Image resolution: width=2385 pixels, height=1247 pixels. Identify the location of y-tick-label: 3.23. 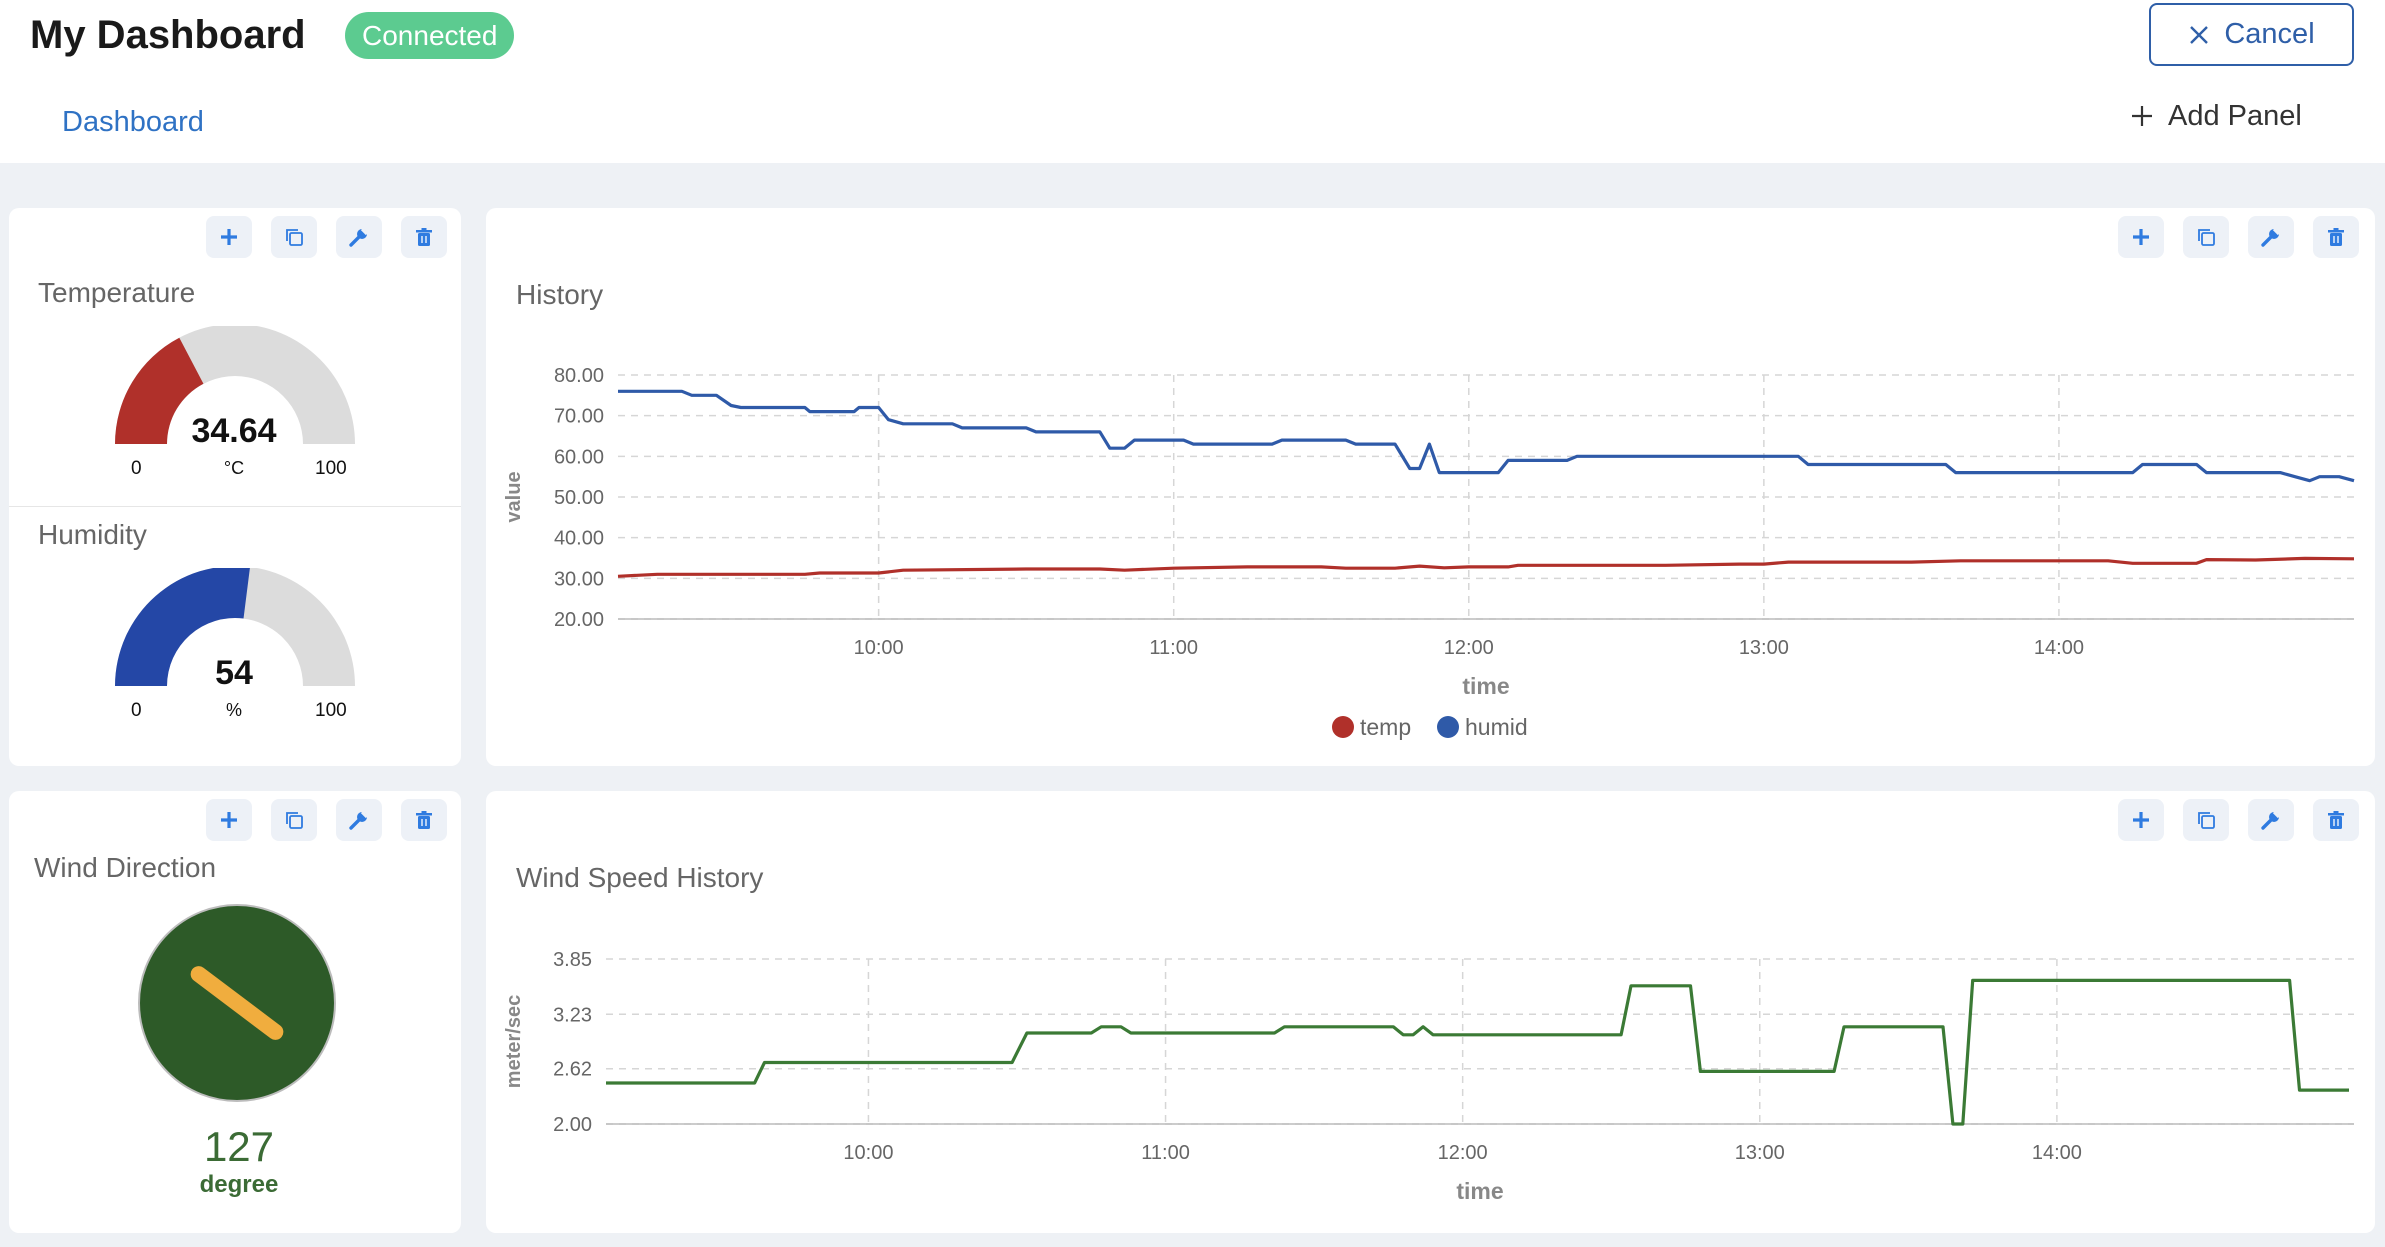
(572, 1015).